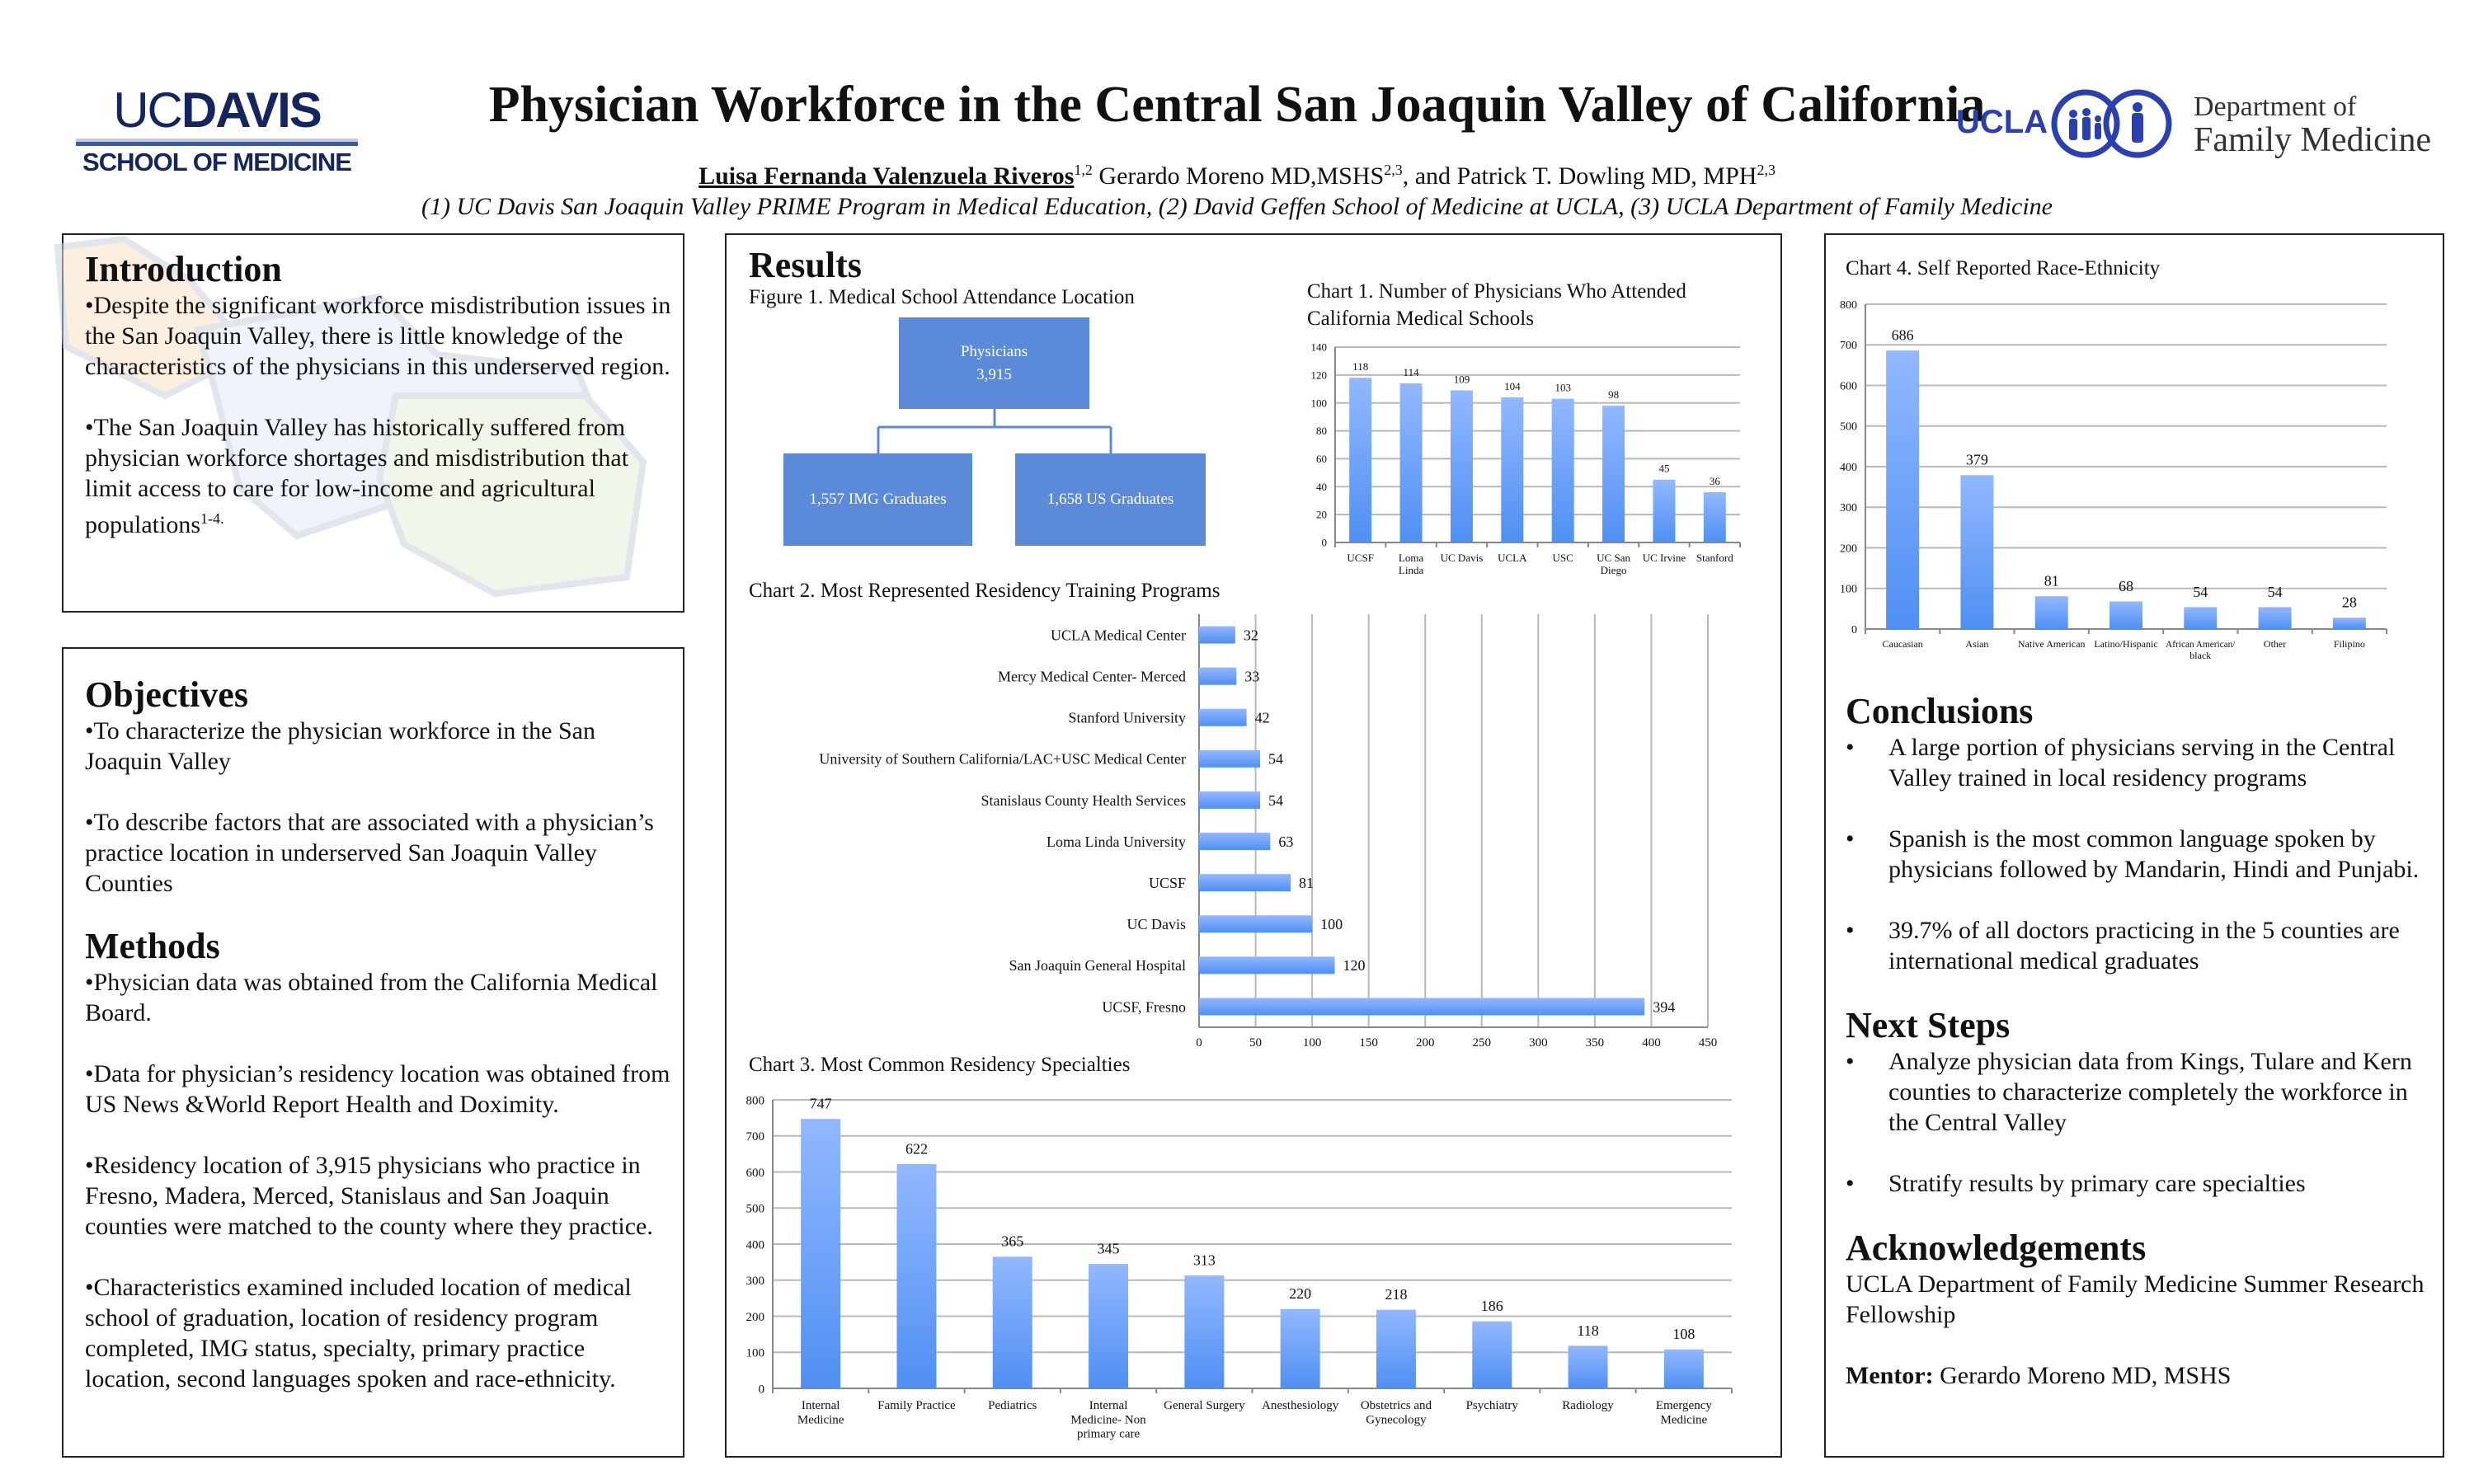 The image size is (2474, 1484). I want to click on author-3: , and Patrick T. Dowling MD, MPH, so click(1579, 176).